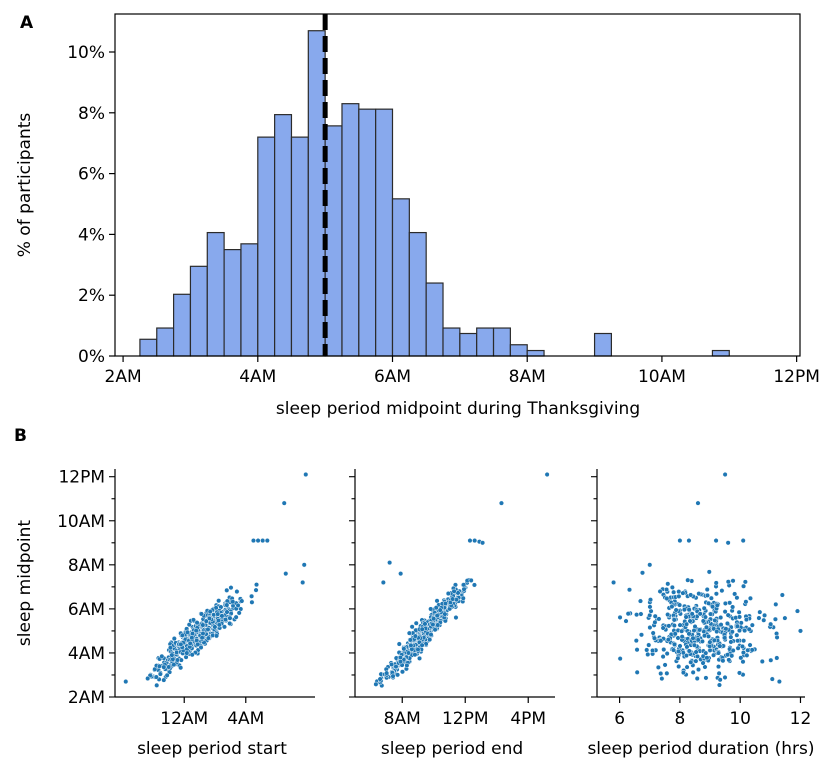  Describe the element at coordinates (86, 53) in the screenshot. I see `histogram-y-tick-label: 10%` at that location.